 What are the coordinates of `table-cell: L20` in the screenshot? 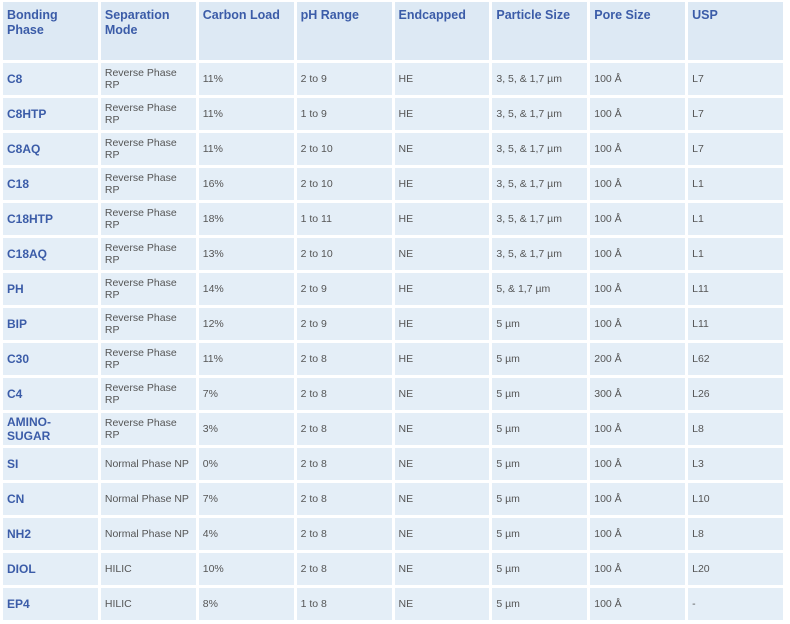 It's located at (735, 569).